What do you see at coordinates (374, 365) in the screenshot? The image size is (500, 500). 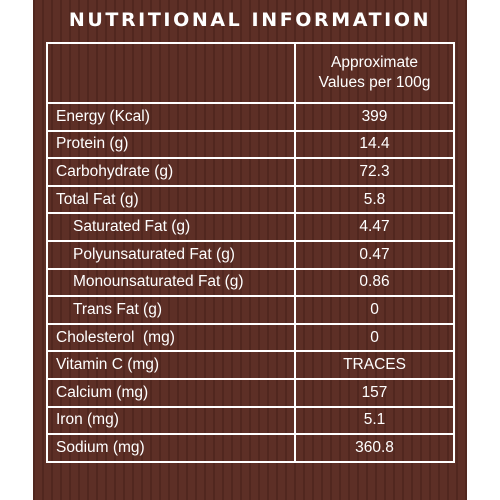 I see `row-value: TRACES` at bounding box center [374, 365].